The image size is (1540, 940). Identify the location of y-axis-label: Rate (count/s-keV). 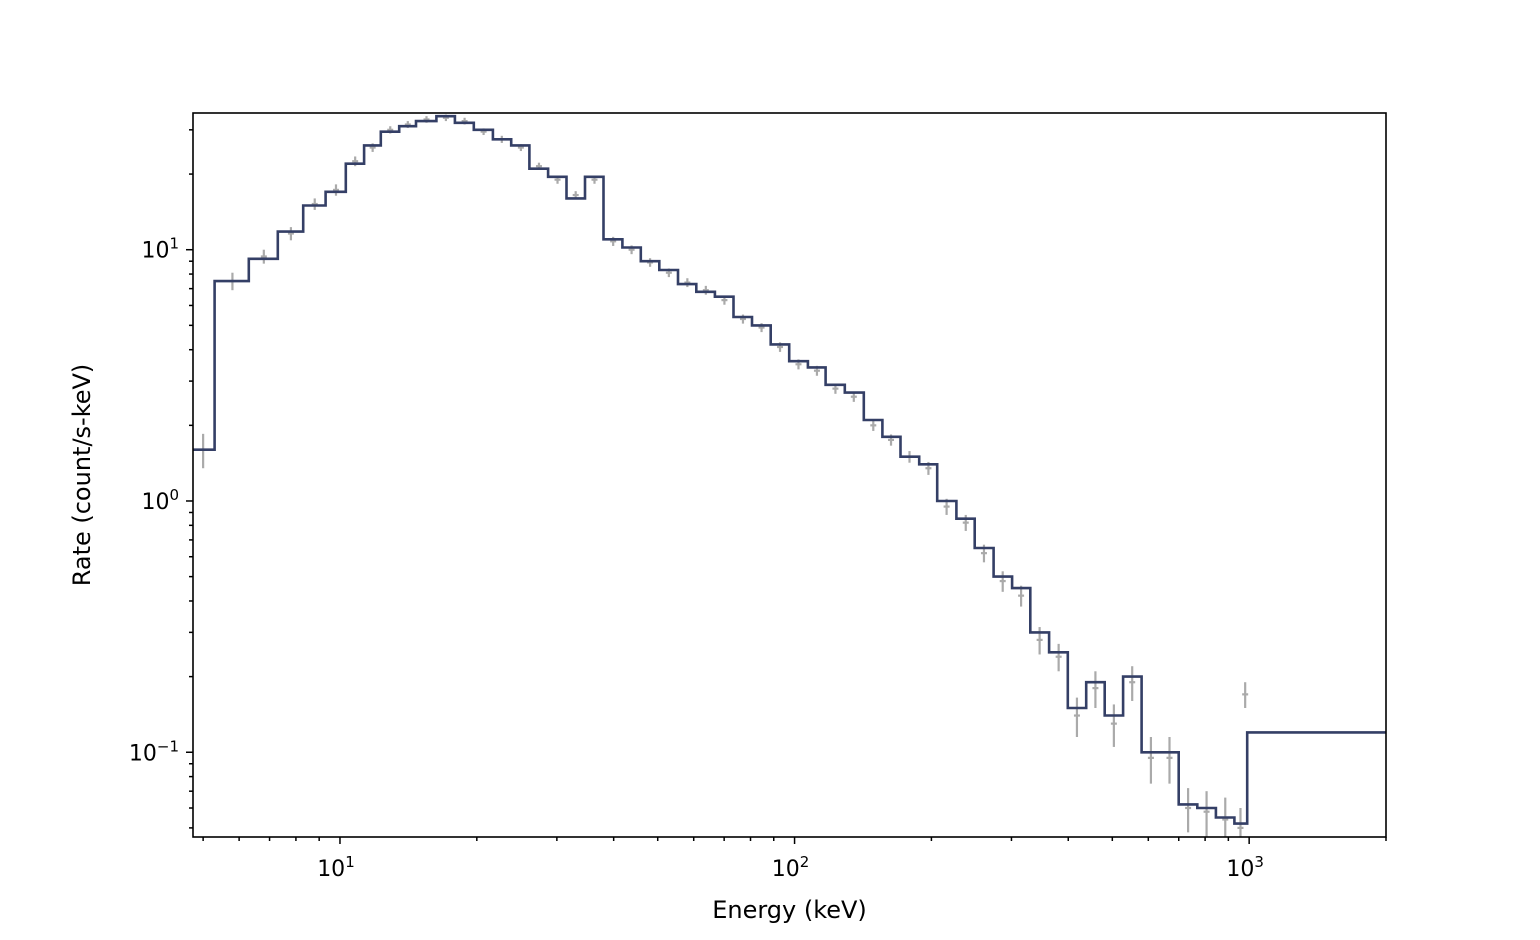
(82, 475).